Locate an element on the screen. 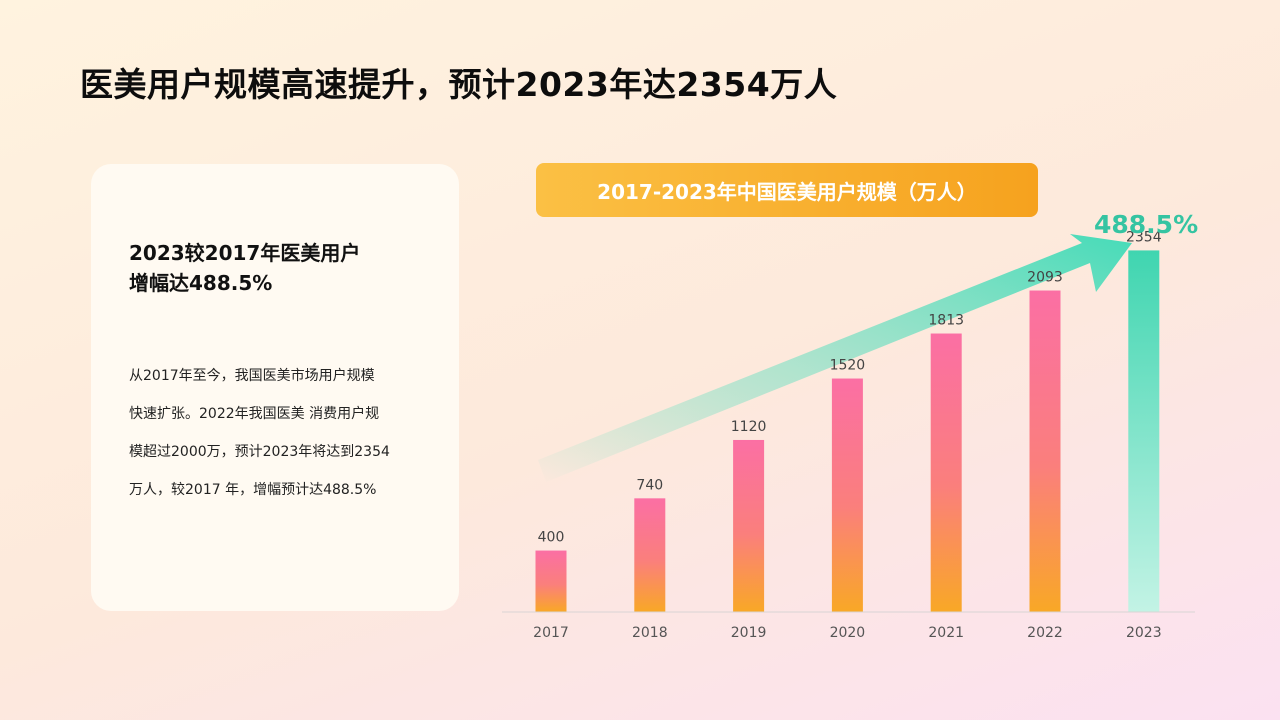  card-body-line-2: 快速扩张。2022年我国医美 消费用户规 is located at coordinates (254, 414).